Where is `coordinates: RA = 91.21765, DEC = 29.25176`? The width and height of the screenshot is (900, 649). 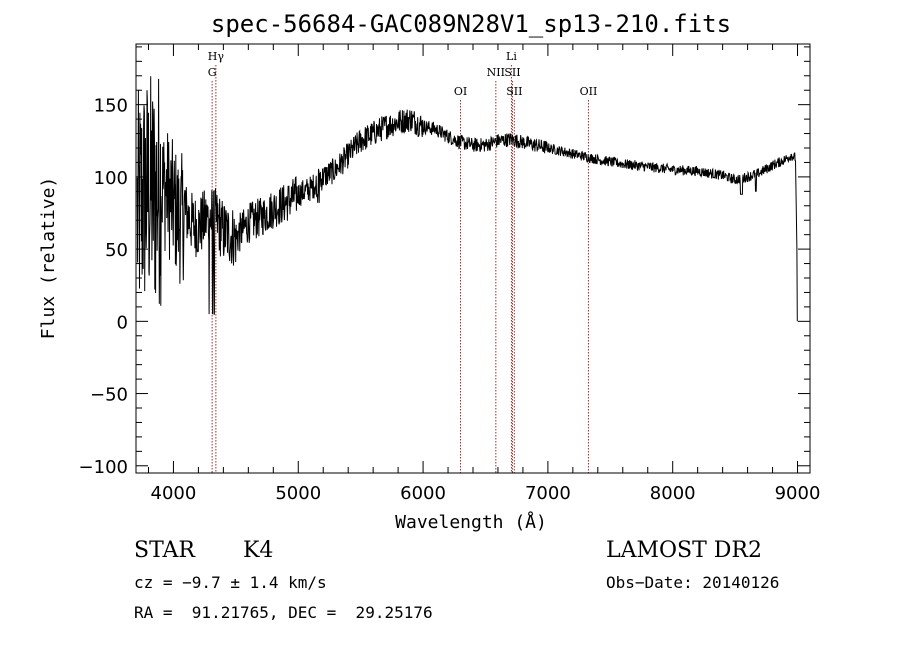
coordinates: RA = 91.21765, DEC = 29.25176 is located at coordinates (283, 612).